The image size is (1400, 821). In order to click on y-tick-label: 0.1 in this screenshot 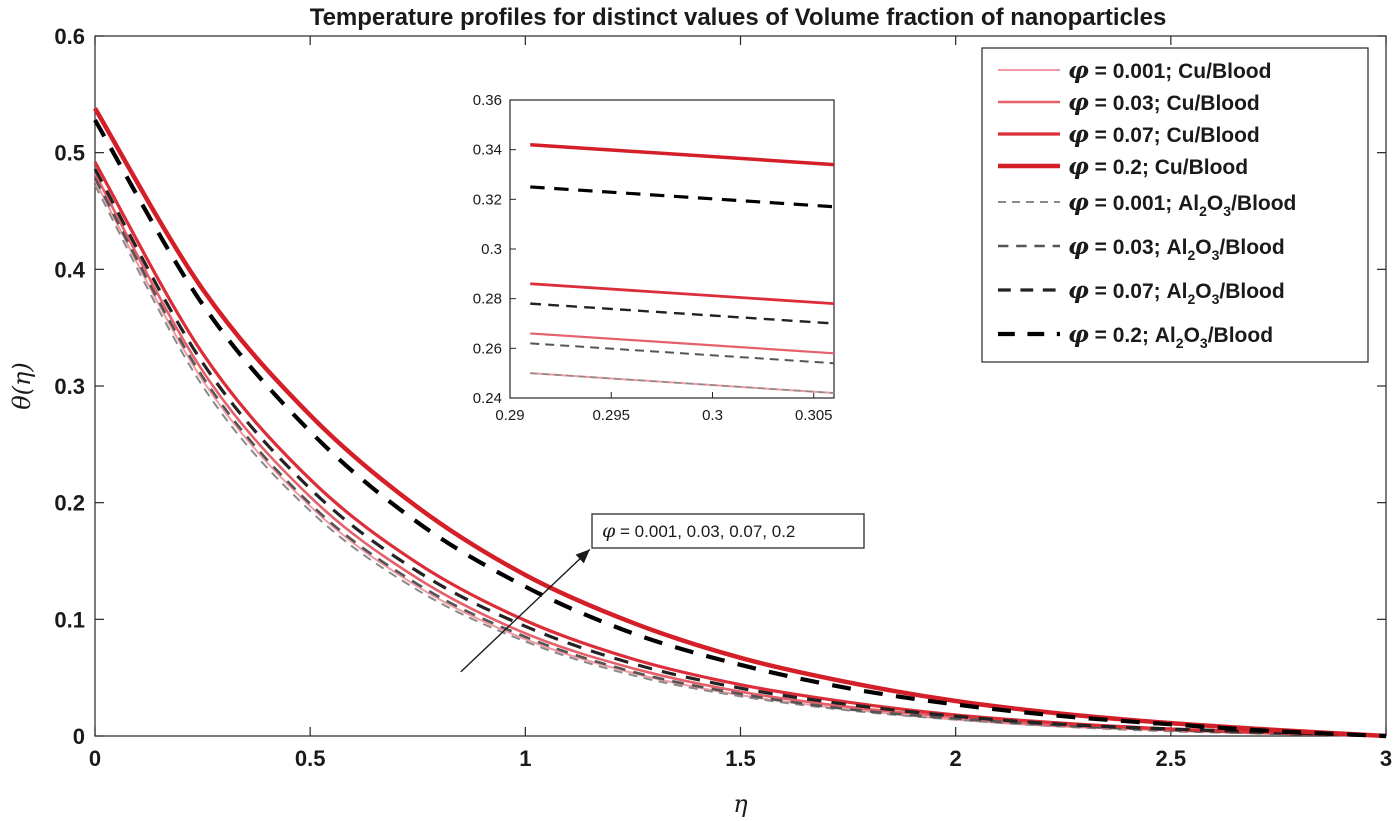, I will do `click(69, 619)`.